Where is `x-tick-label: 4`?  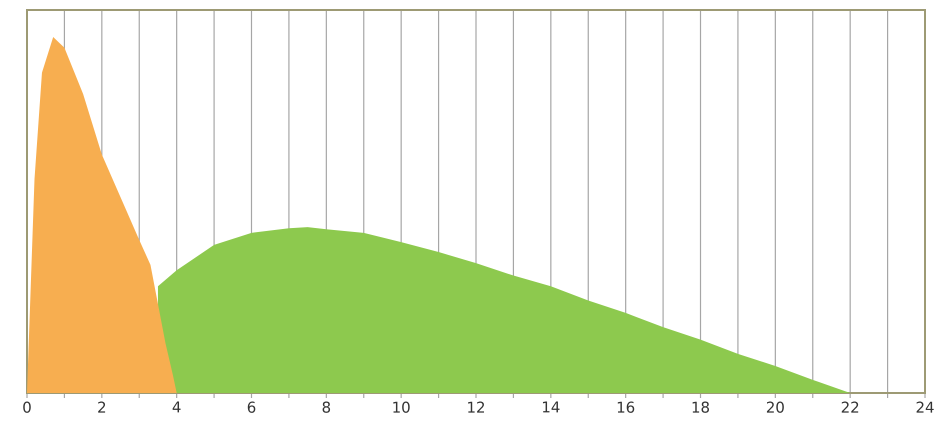 x-tick-label: 4 is located at coordinates (176, 407).